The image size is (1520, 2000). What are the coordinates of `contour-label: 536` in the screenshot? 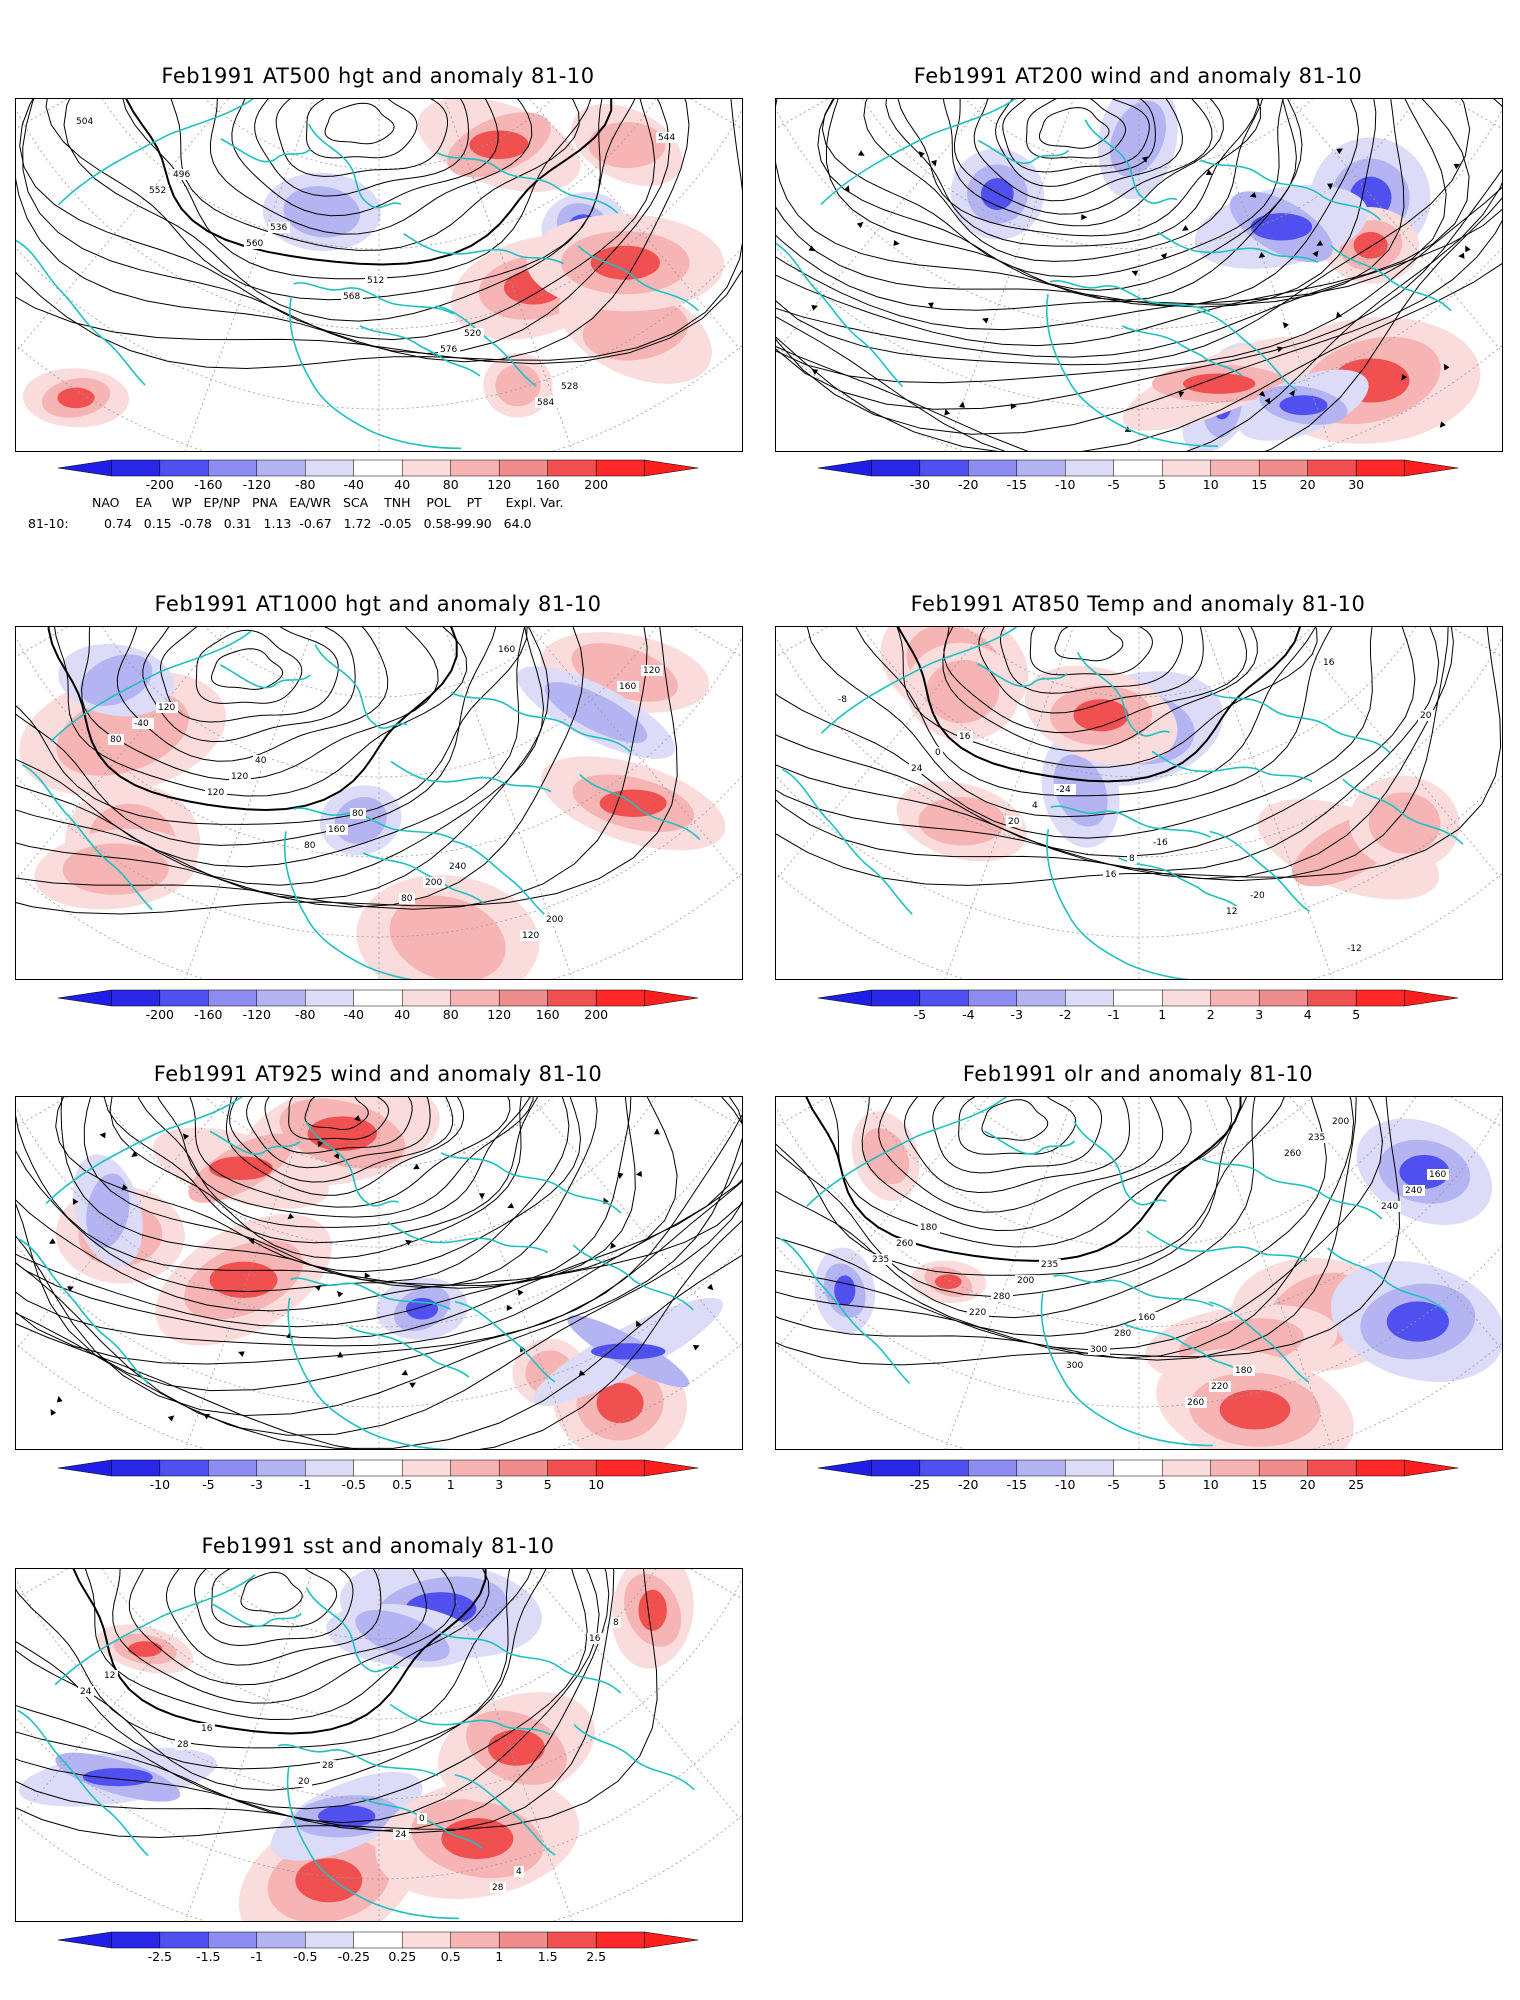 It's located at (278, 228).